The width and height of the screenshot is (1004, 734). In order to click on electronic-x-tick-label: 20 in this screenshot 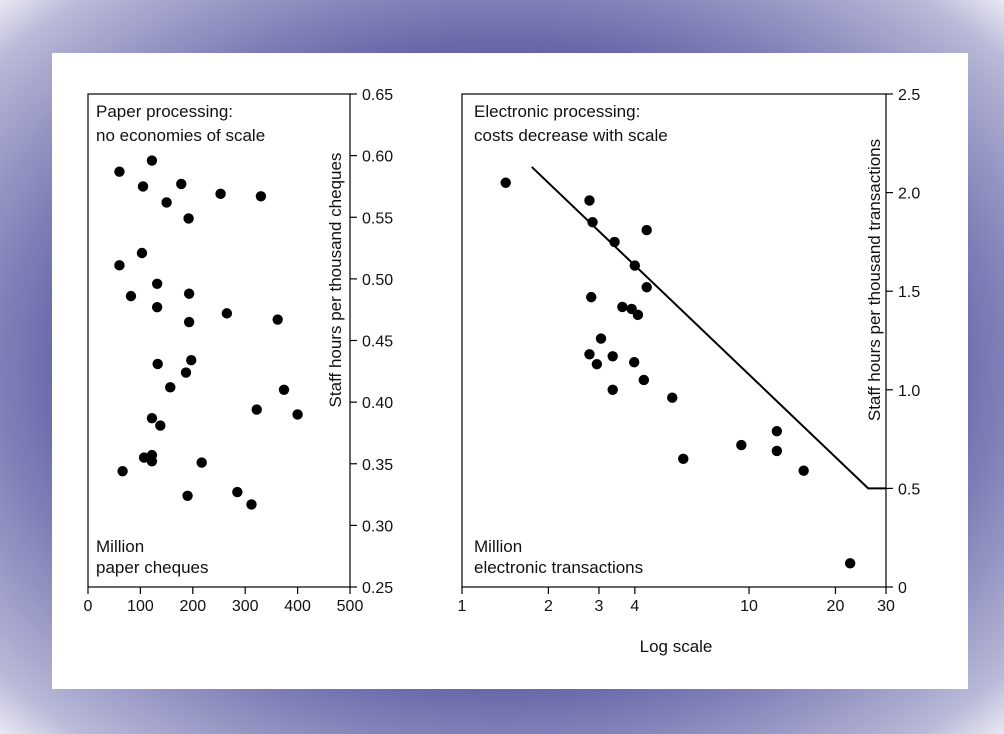, I will do `click(836, 606)`.